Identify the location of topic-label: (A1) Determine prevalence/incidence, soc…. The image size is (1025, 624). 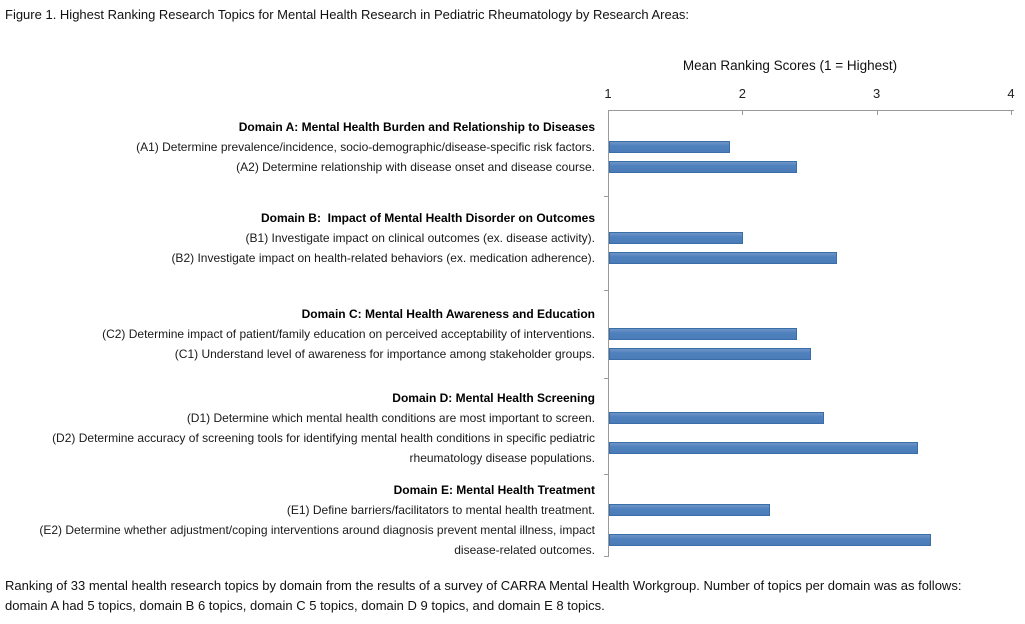
(365, 147).